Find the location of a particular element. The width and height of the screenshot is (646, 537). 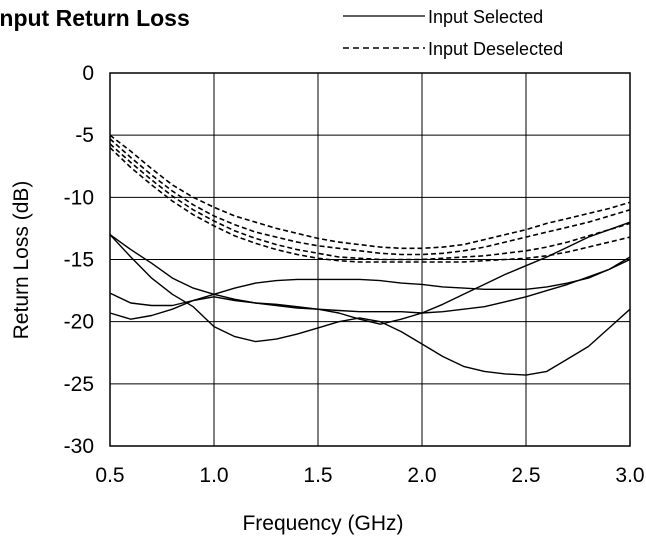

y-axis-label: Return Loss (dB) is located at coordinates (21, 260).